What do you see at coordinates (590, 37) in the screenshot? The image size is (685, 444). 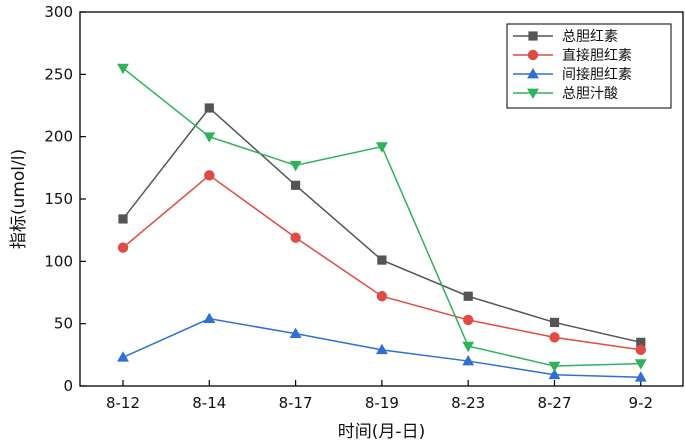 I see `legend-label: 总胆红素` at bounding box center [590, 37].